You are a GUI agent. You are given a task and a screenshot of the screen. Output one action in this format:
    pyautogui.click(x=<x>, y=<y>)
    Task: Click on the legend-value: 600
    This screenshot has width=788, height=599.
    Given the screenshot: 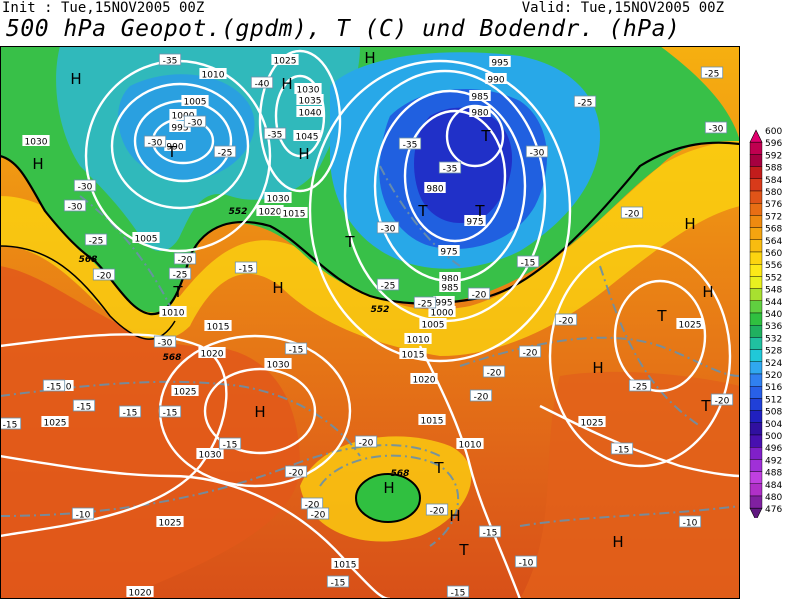 What is the action you would take?
    pyautogui.click(x=773, y=132)
    